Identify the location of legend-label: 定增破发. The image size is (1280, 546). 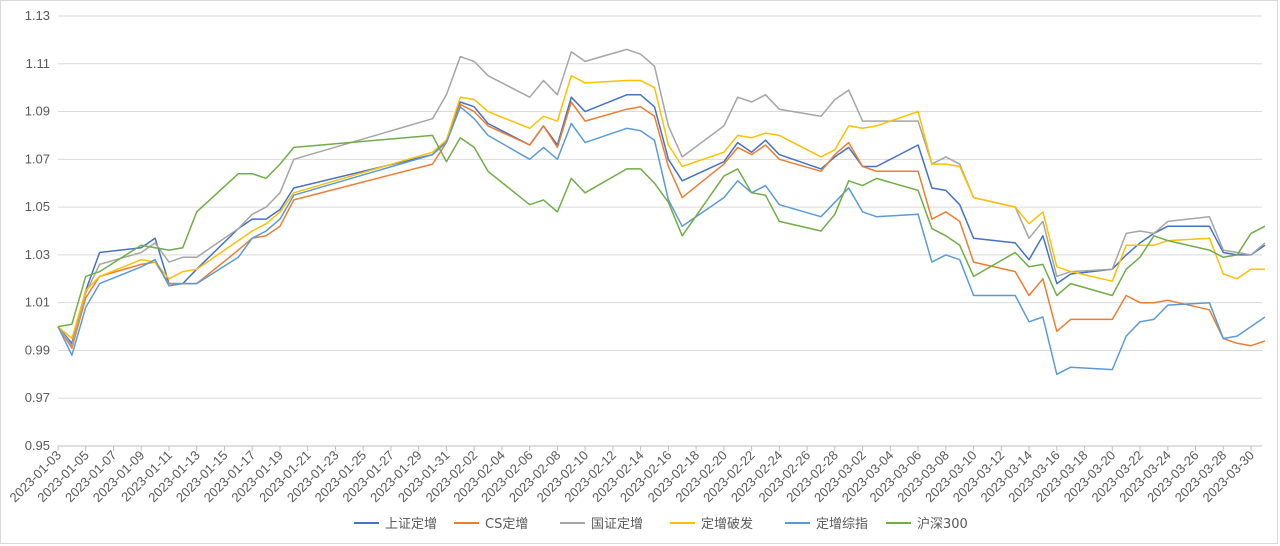
(727, 524).